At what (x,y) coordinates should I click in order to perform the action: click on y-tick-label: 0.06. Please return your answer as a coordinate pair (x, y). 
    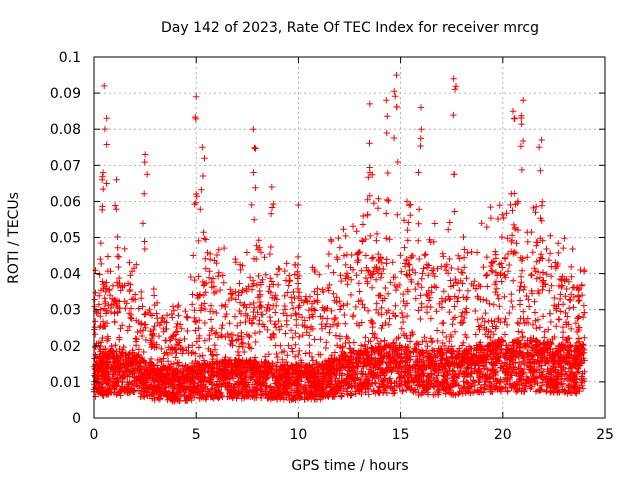
    Looking at the image, I should click on (65, 202).